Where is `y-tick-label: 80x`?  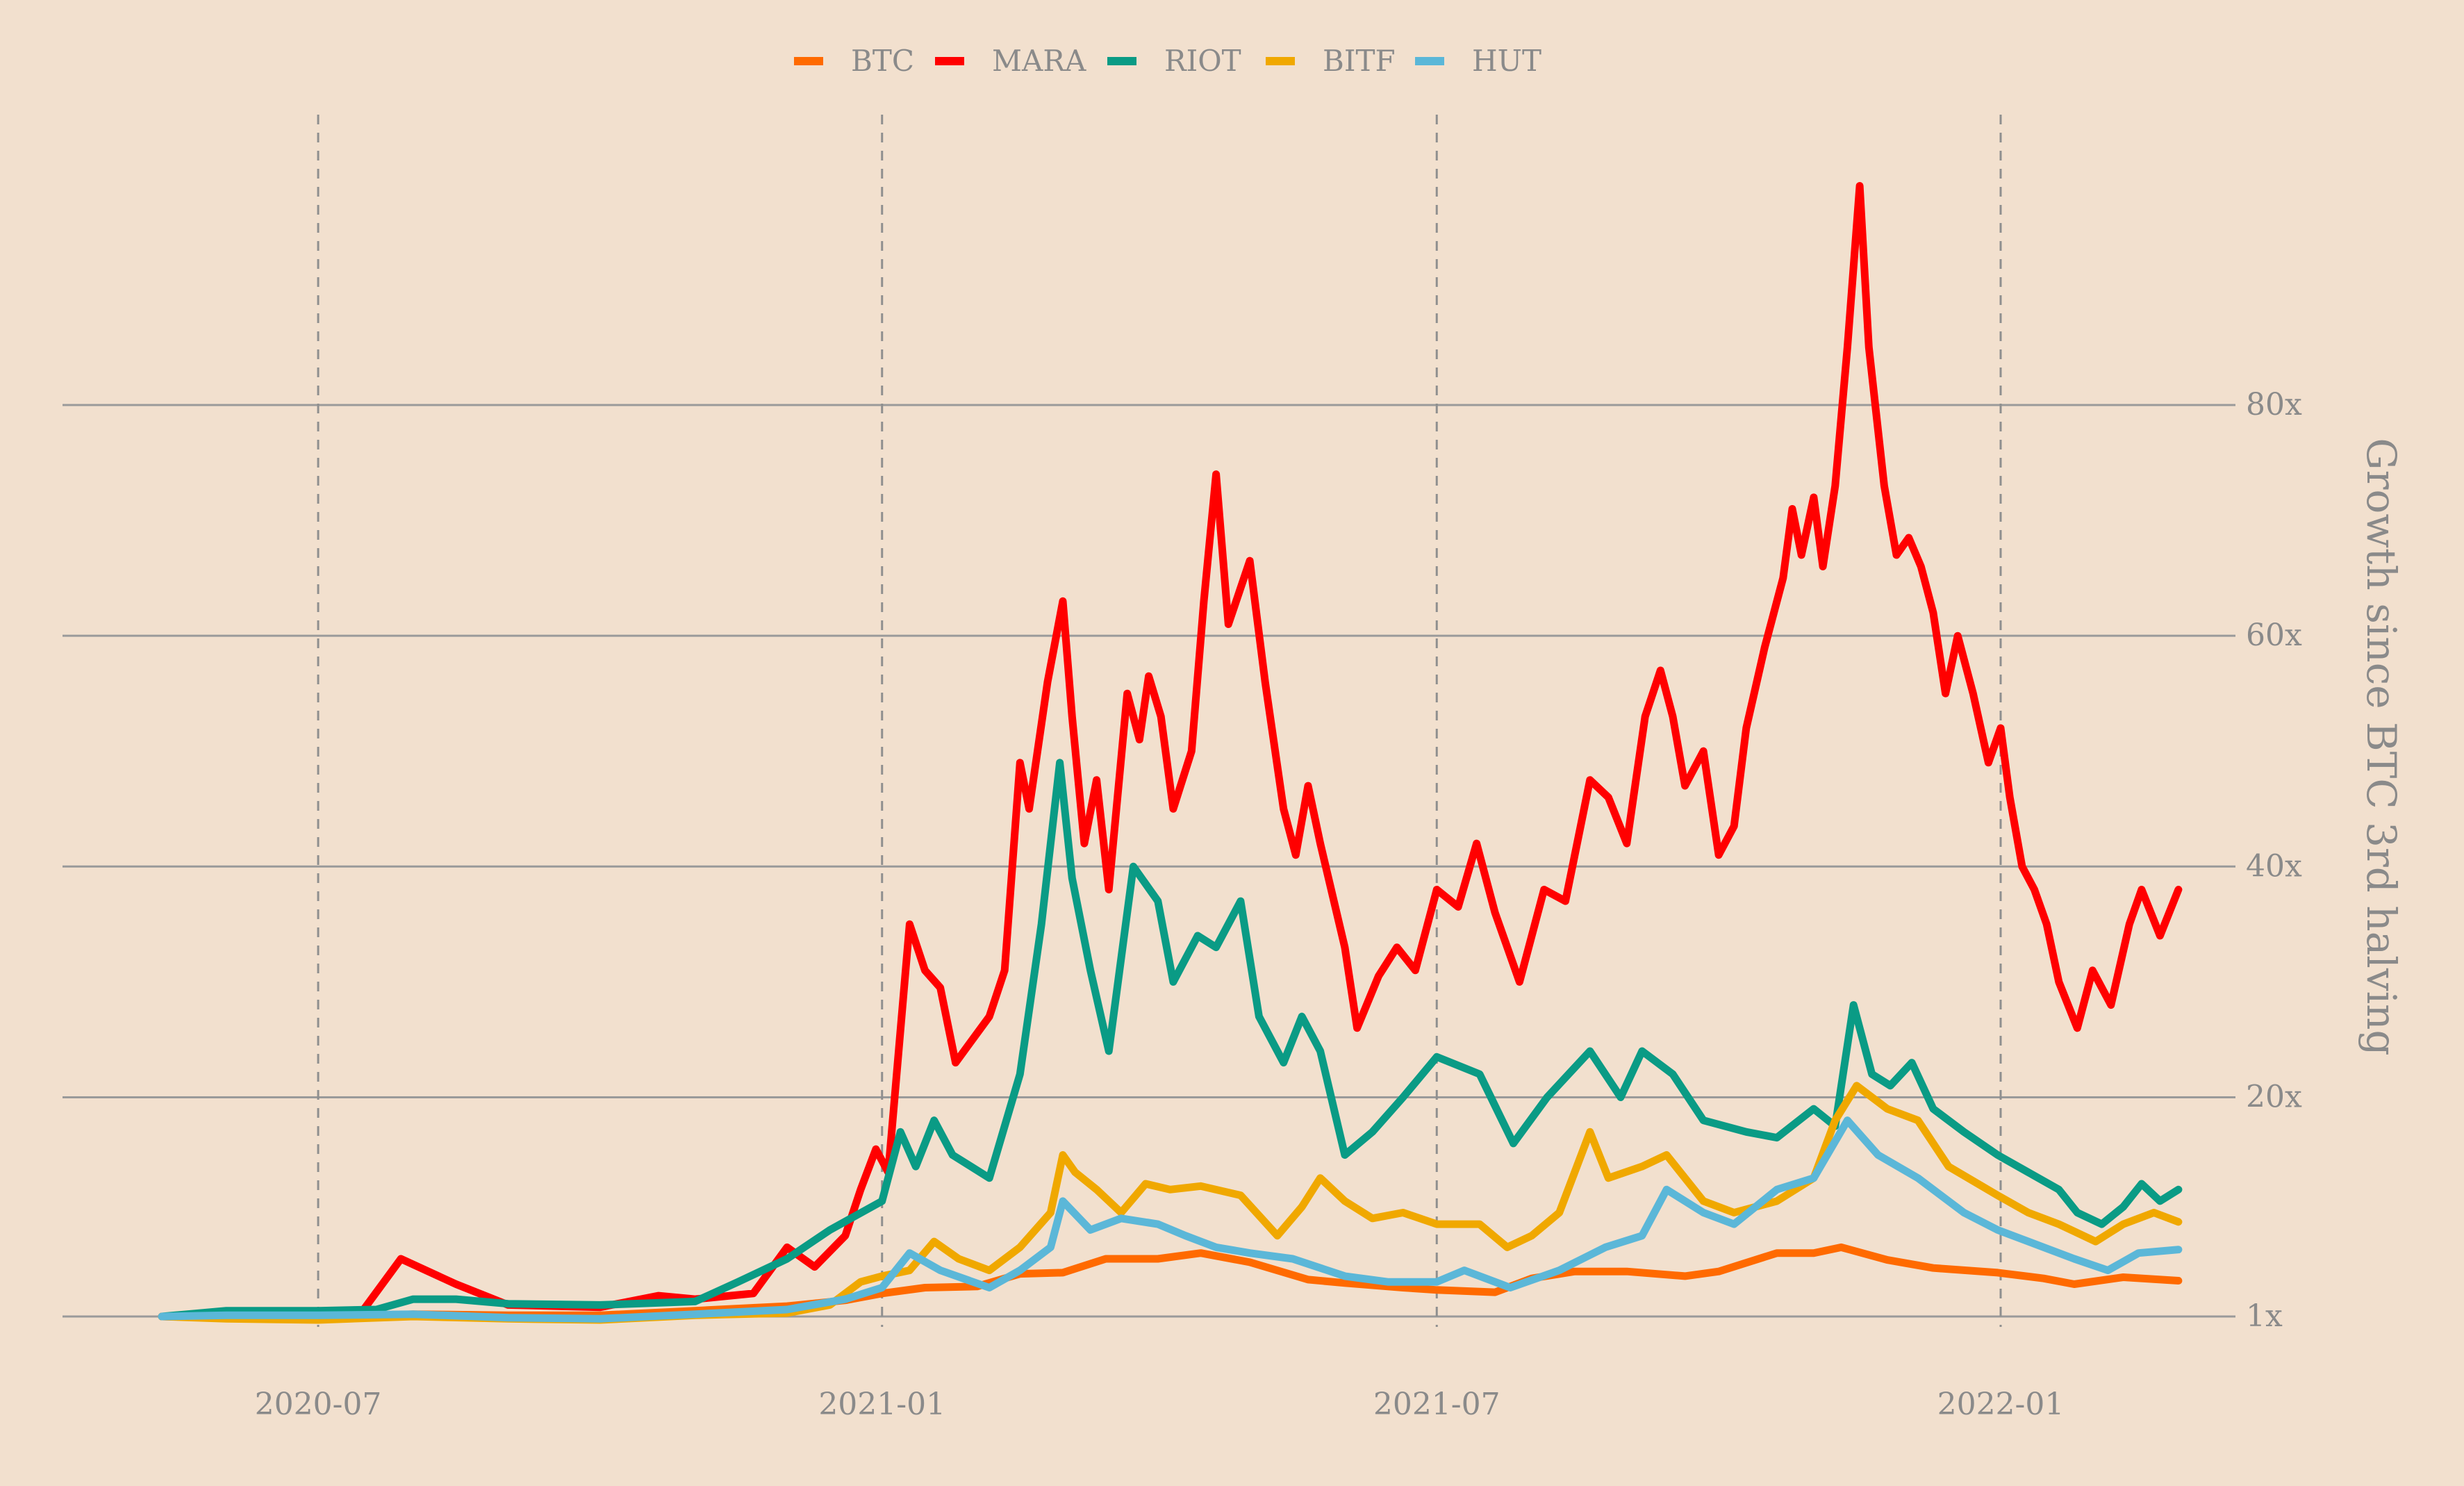
y-tick-label: 80x is located at coordinates (2274, 404).